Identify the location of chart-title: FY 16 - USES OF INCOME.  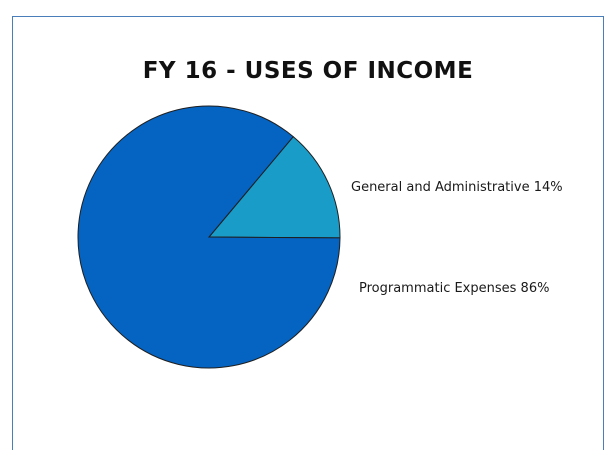
(308, 71).